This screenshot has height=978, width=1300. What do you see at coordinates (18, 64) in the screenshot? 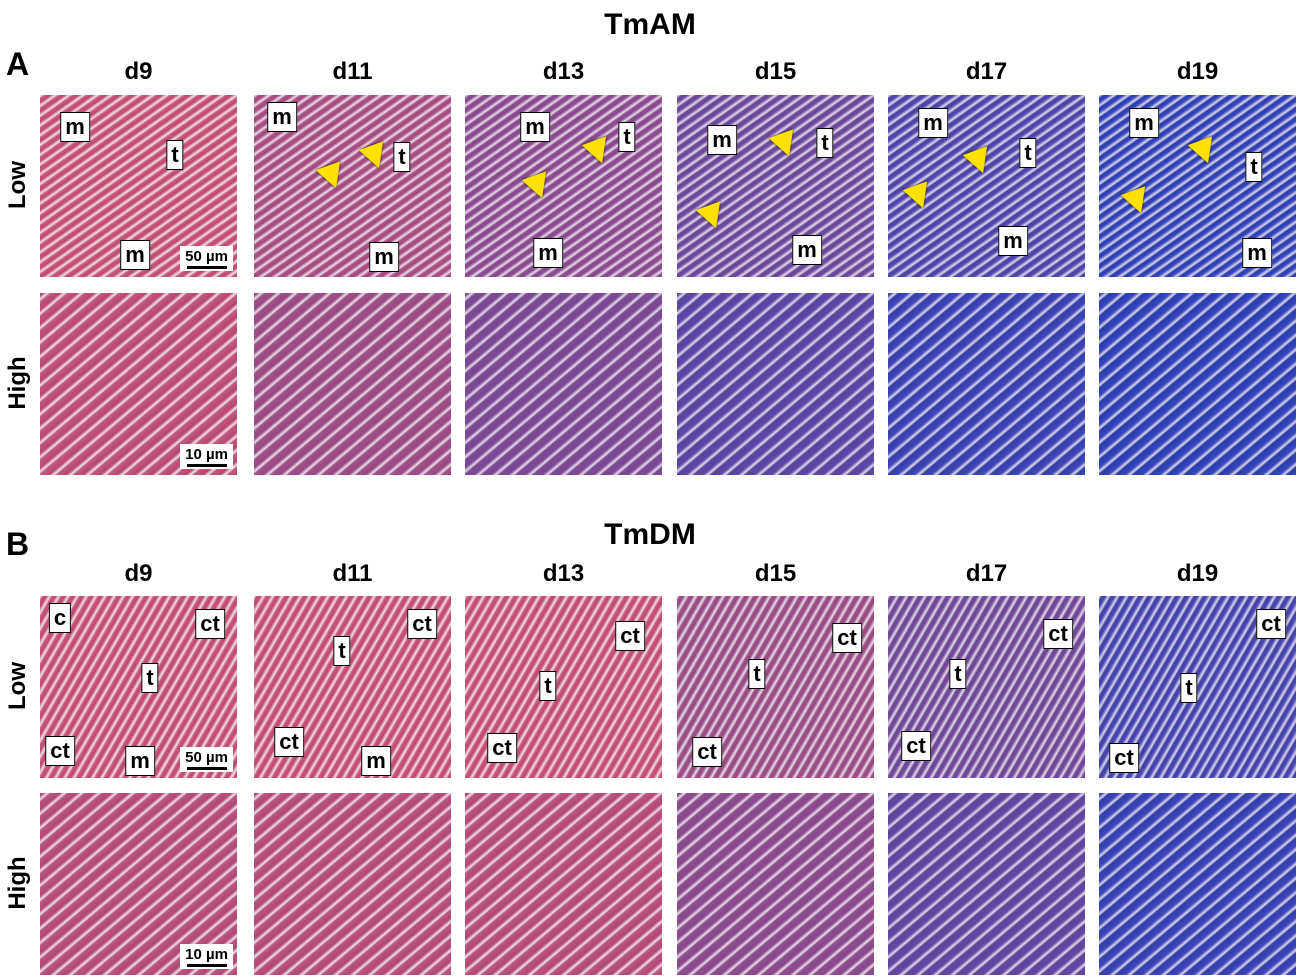
I see `panel-letter: A` at bounding box center [18, 64].